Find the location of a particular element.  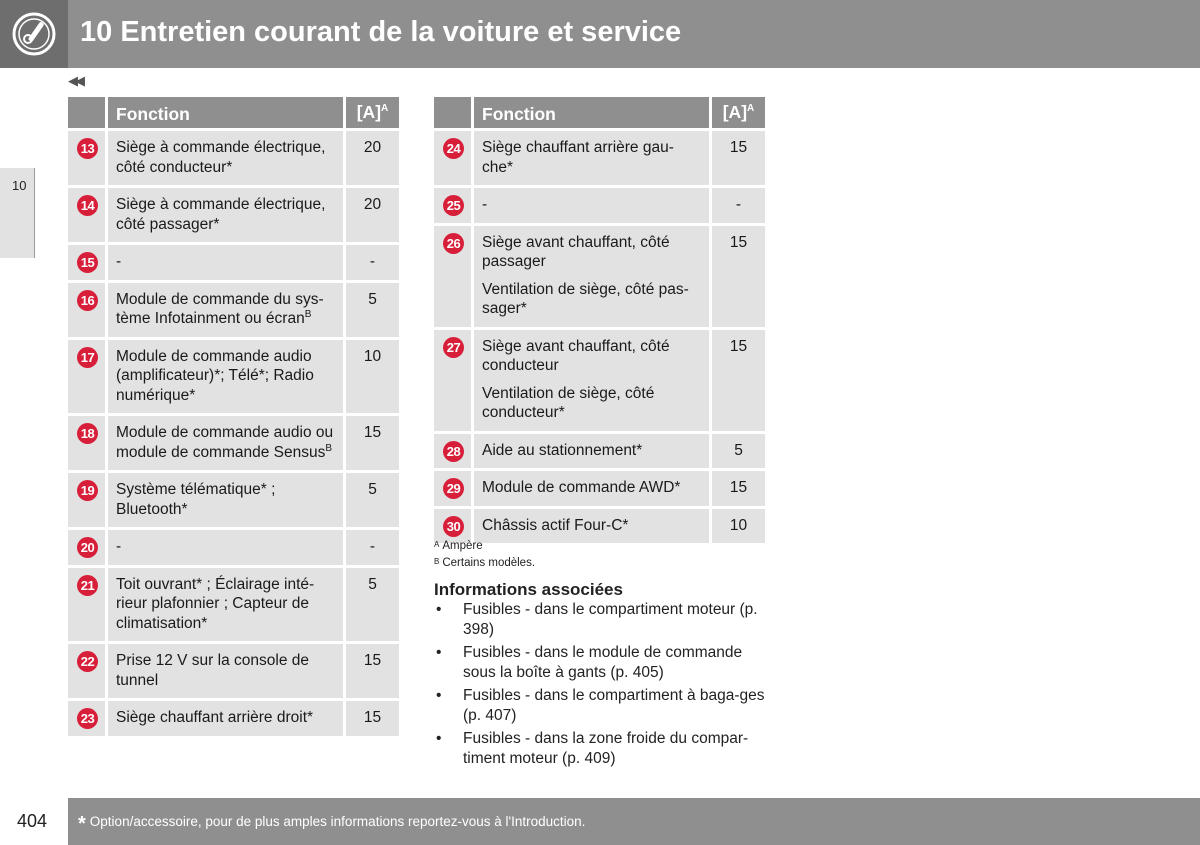

fuse-number-cell: 14 is located at coordinates (88, 216).